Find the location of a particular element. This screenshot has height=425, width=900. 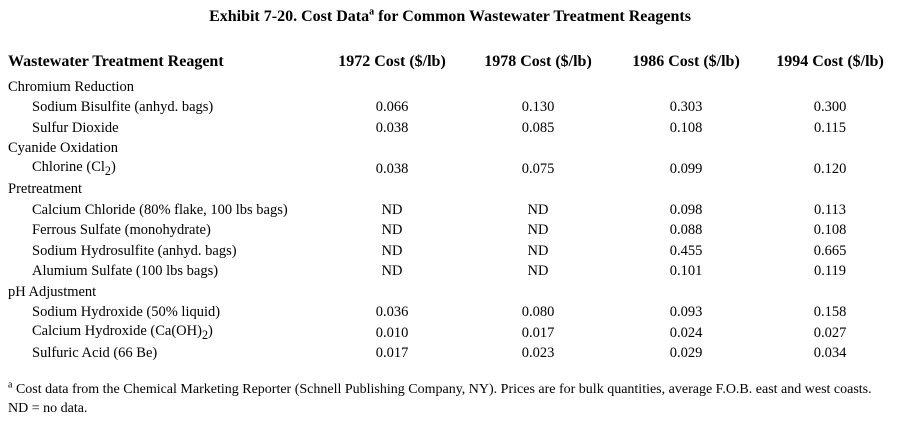

reagent-name: Calcium Hydroxide (Ca(OH)2) is located at coordinates (164, 333).